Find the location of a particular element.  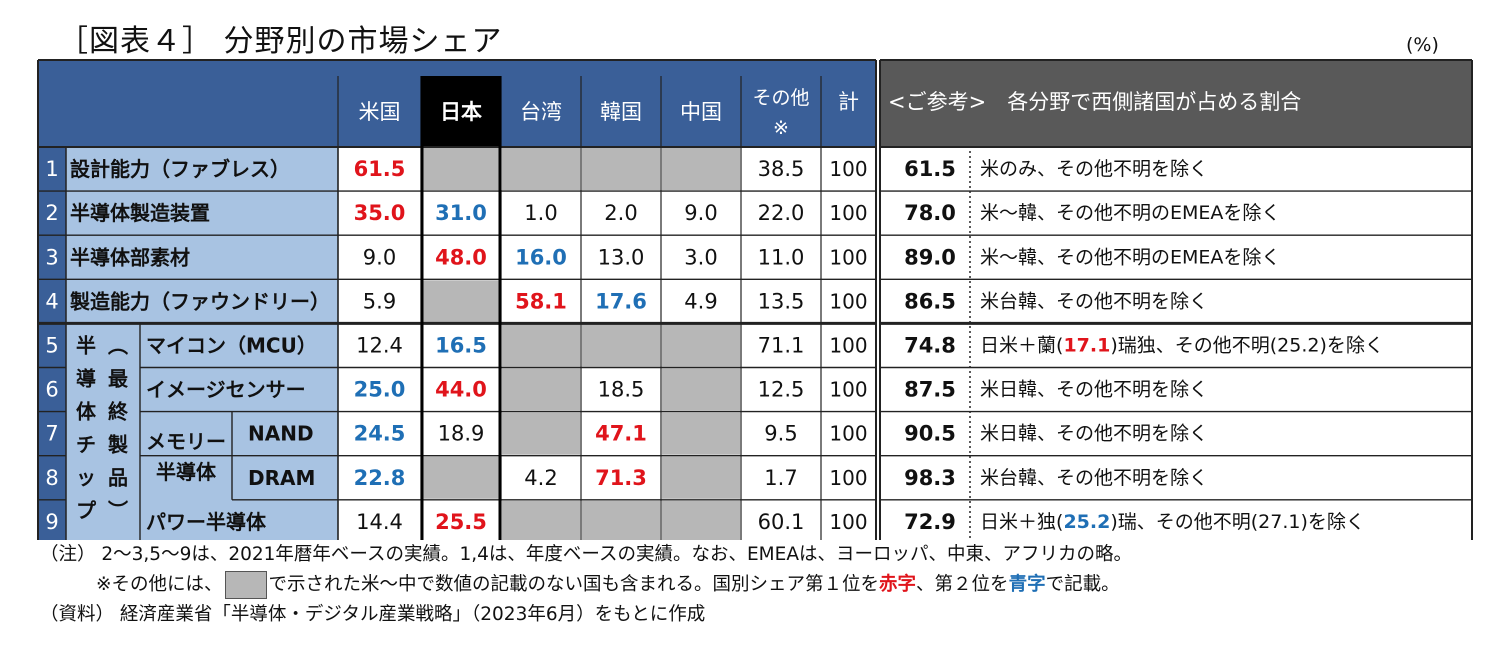

row-label: NAND is located at coordinates (281, 434).